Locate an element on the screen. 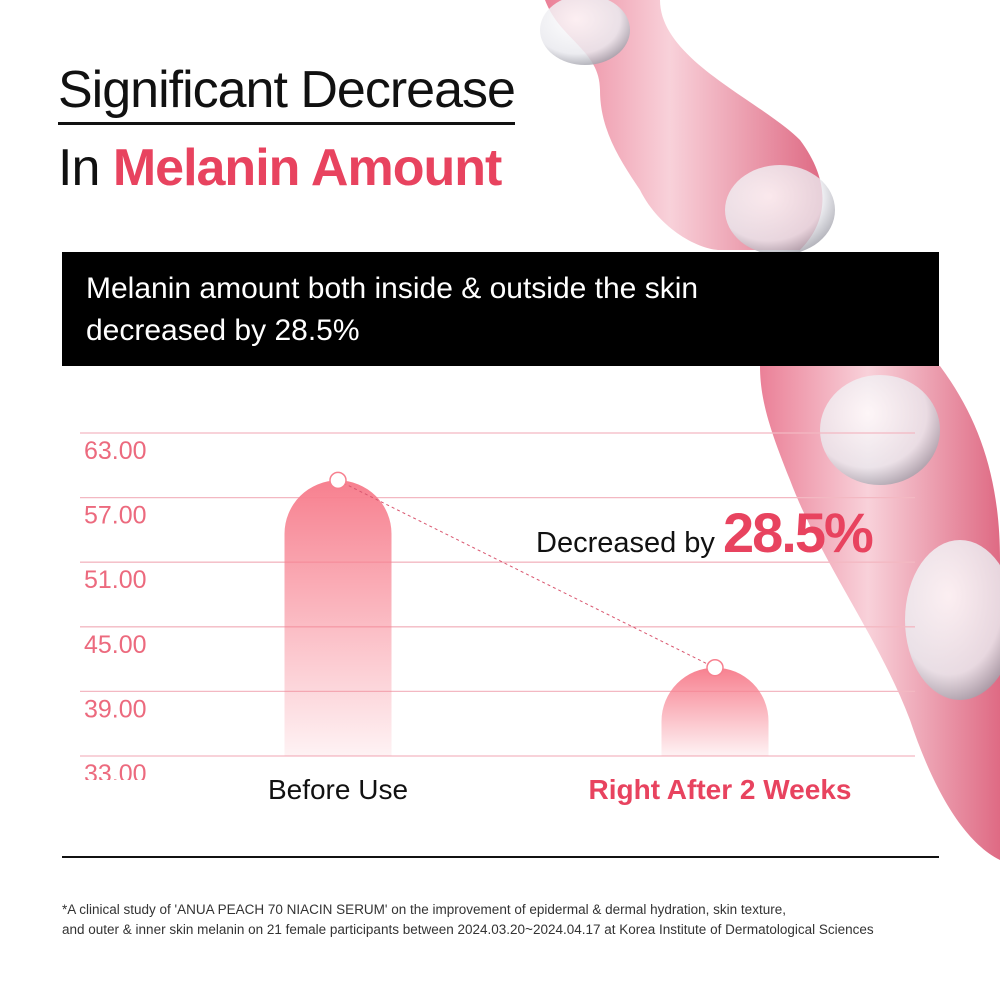  decrease-annotation: Decreased by 28.5% is located at coordinates (705, 532).